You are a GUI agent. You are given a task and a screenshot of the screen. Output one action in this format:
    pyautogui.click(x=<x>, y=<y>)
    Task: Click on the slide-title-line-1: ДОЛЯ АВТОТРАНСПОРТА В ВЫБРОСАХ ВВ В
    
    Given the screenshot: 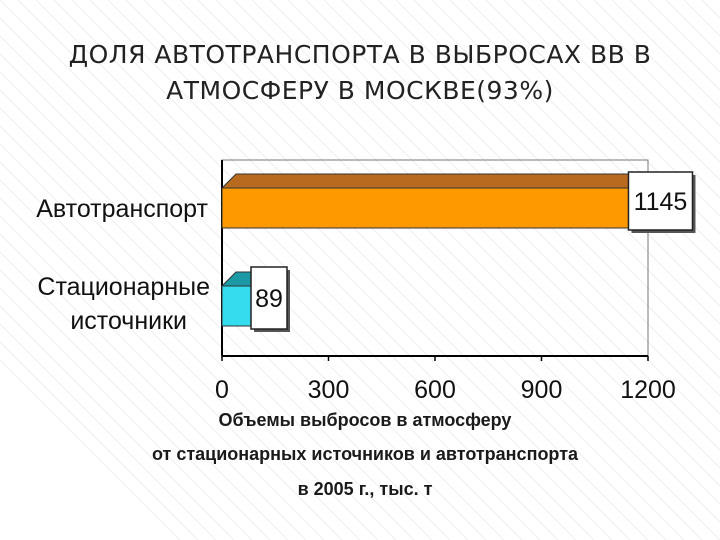 What is the action you would take?
    pyautogui.click(x=360, y=54)
    